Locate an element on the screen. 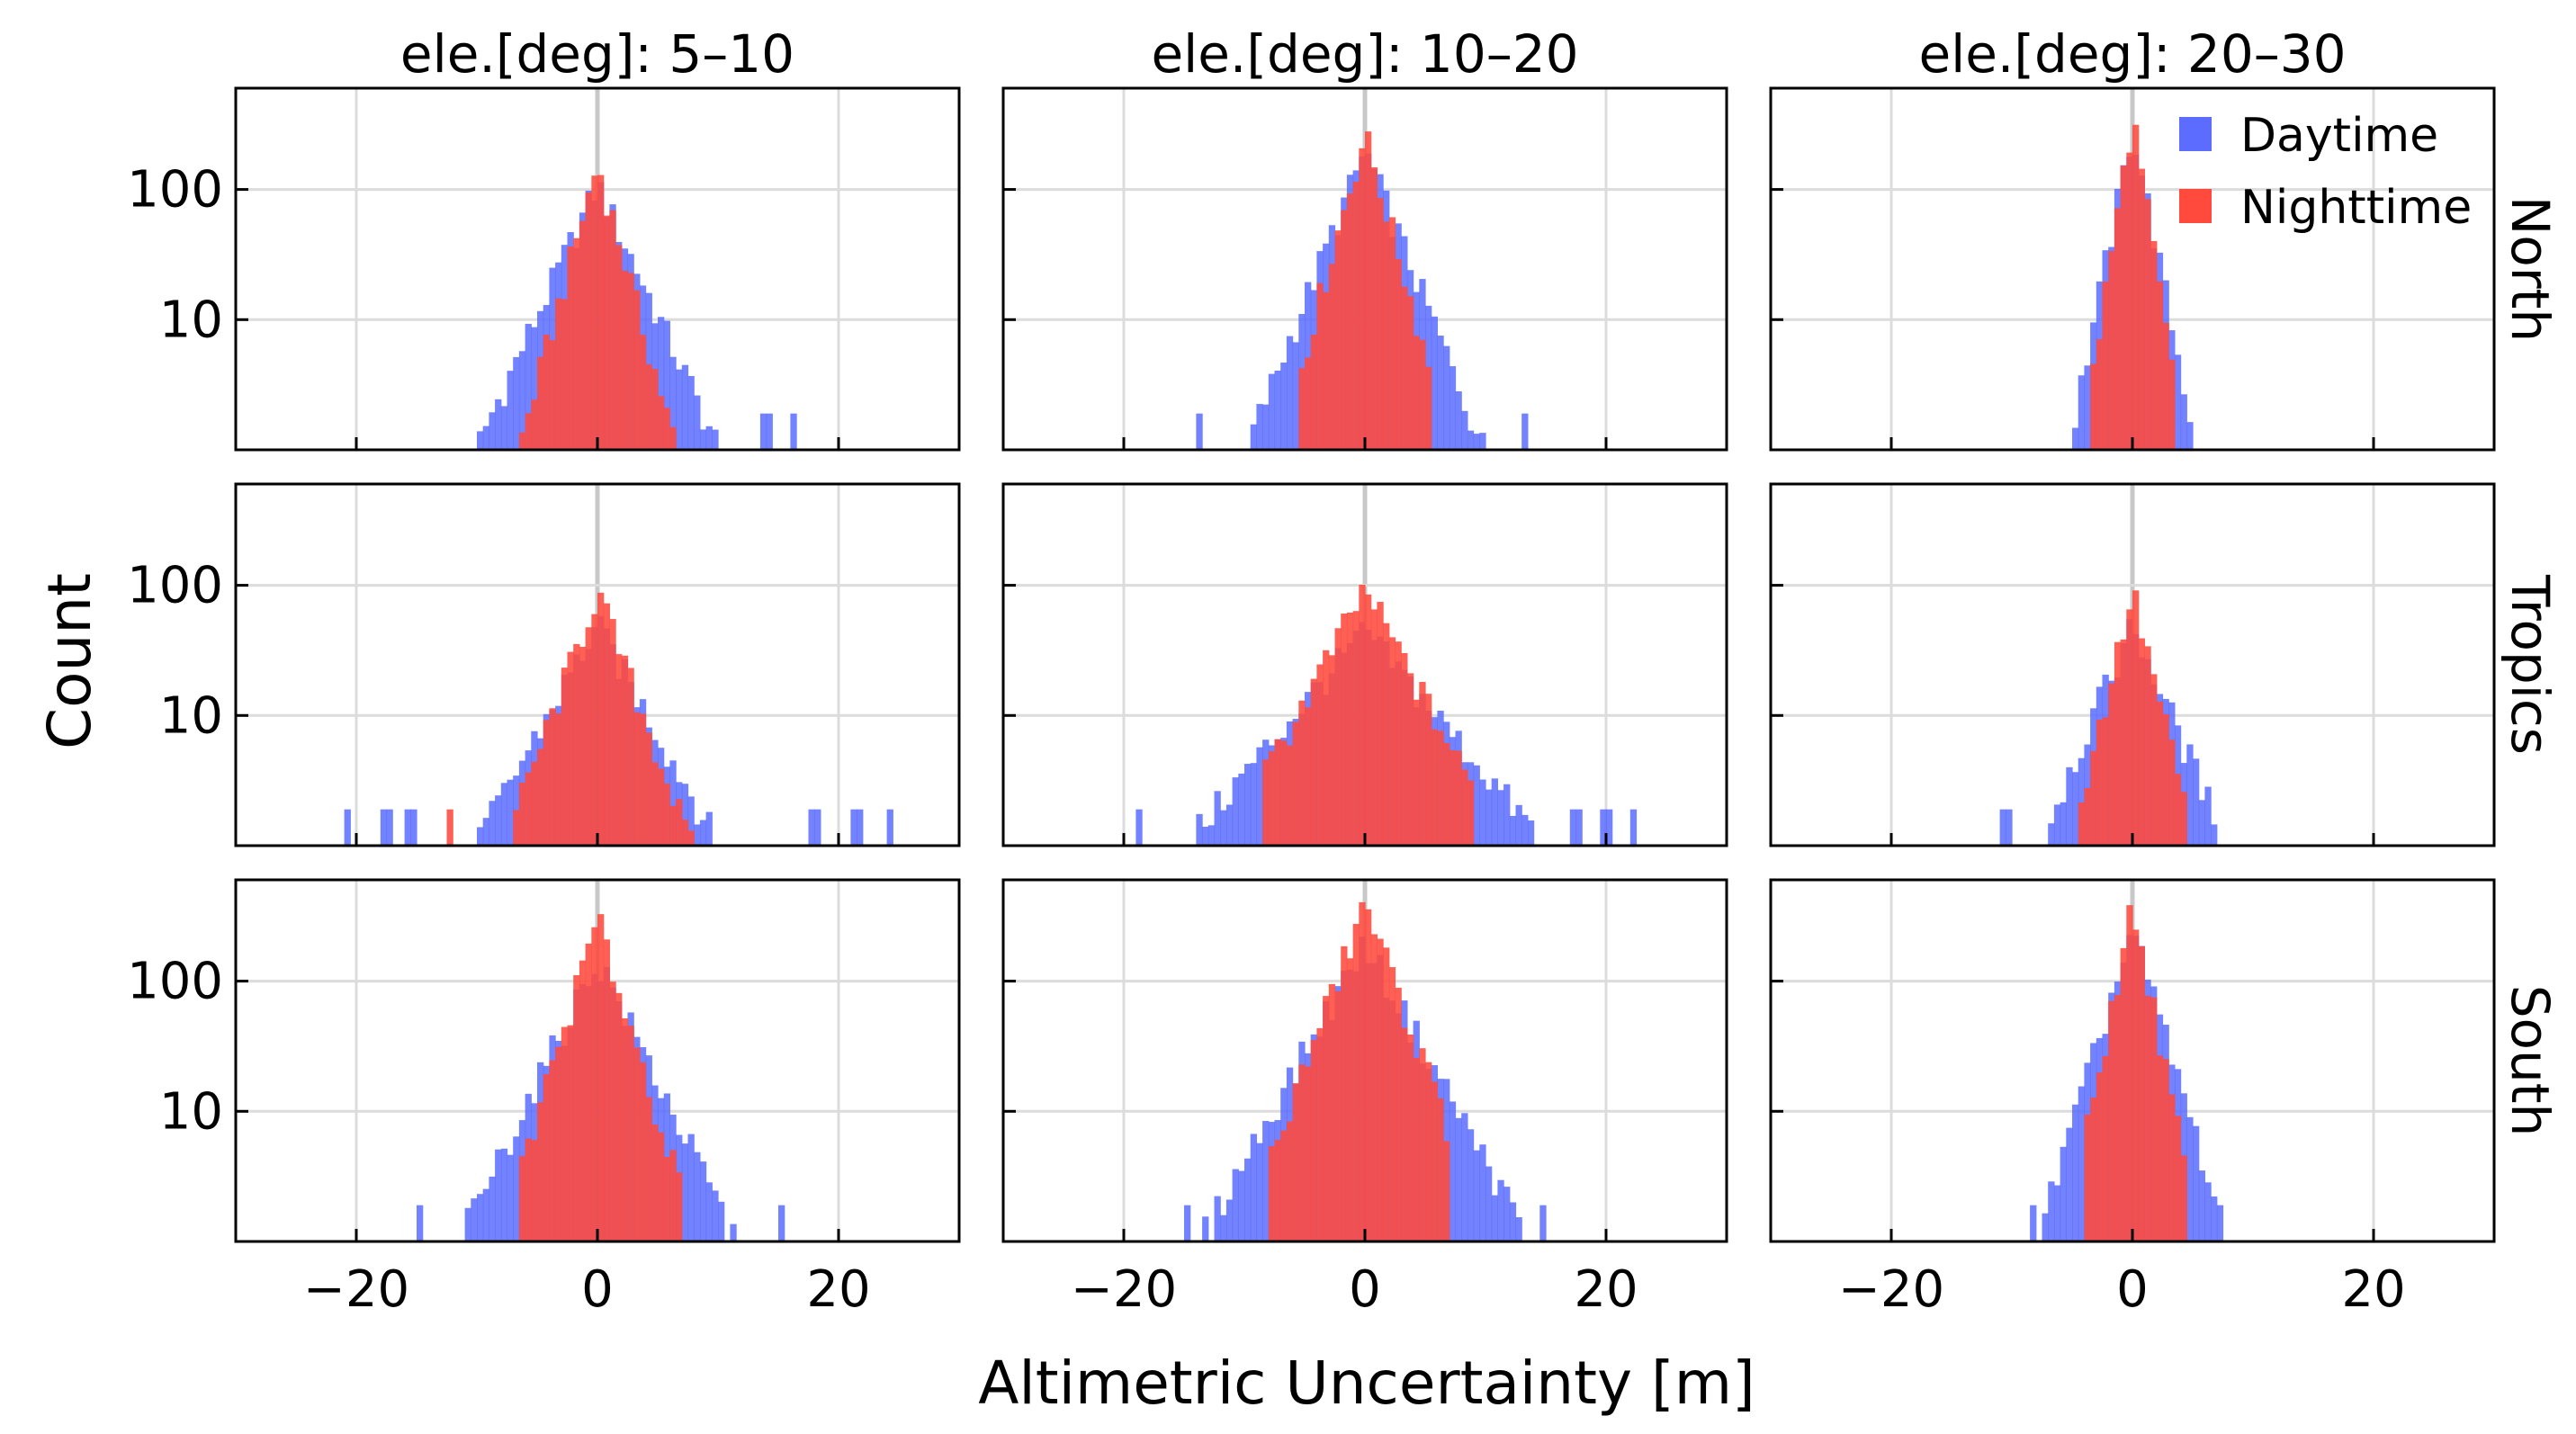 The image size is (2576, 1434). y-tick-label: 100 is located at coordinates (175, 190).